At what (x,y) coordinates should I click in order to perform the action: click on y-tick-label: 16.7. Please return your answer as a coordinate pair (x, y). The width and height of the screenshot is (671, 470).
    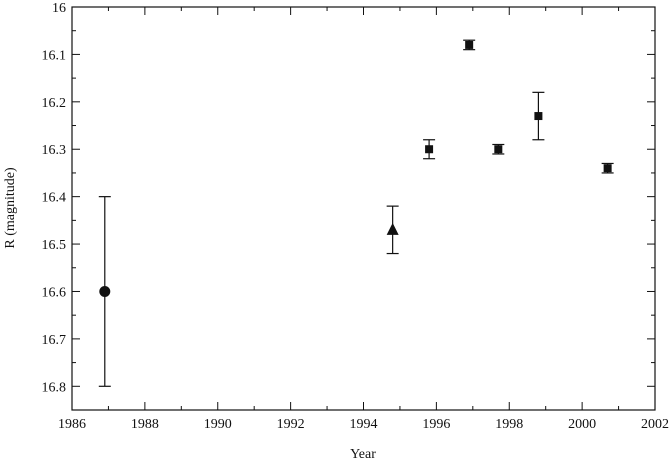
    Looking at the image, I should click on (54, 340).